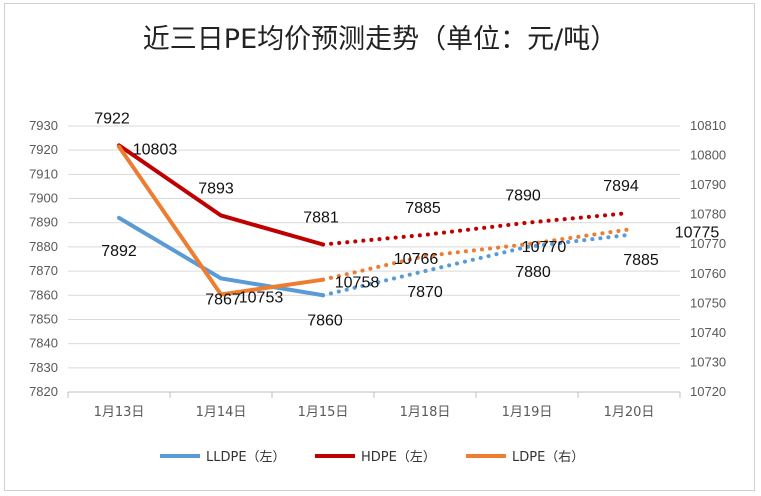  Describe the element at coordinates (323, 412) in the screenshot. I see `x-axis-tick-label: 1月15日` at that location.